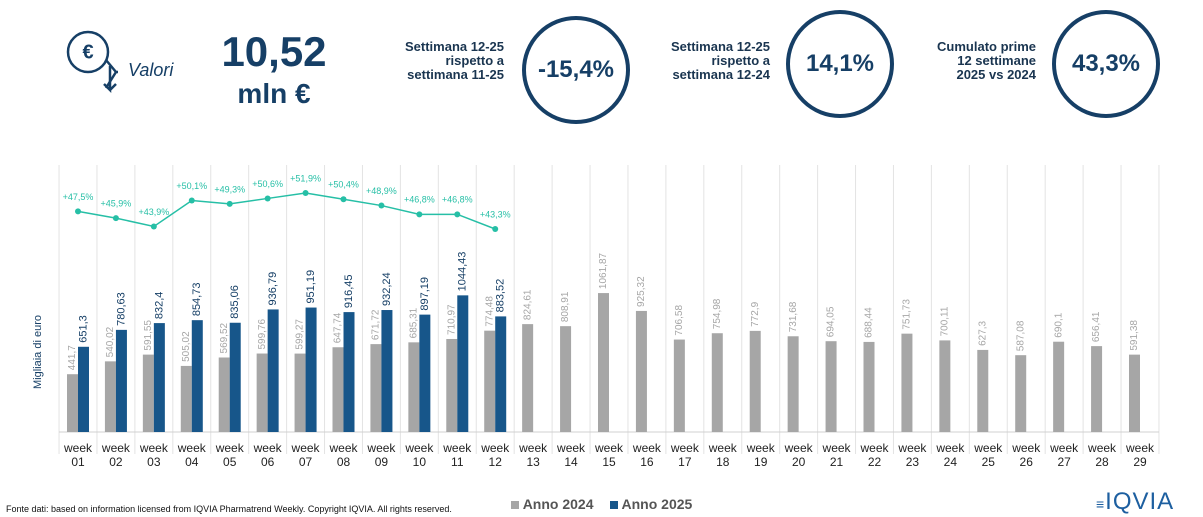 The image size is (1203, 517). I want to click on data-label: 627,3, so click(982, 332).